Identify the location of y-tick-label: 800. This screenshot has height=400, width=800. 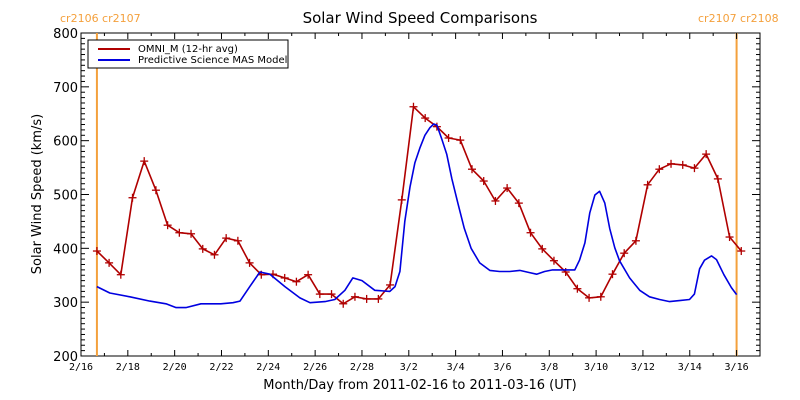
(65, 34).